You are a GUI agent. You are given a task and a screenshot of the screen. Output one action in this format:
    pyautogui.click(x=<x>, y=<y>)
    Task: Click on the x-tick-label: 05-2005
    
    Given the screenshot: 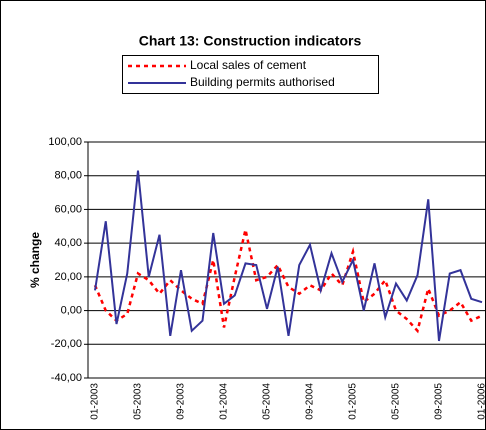 What is the action you would take?
    pyautogui.click(x=396, y=401)
    